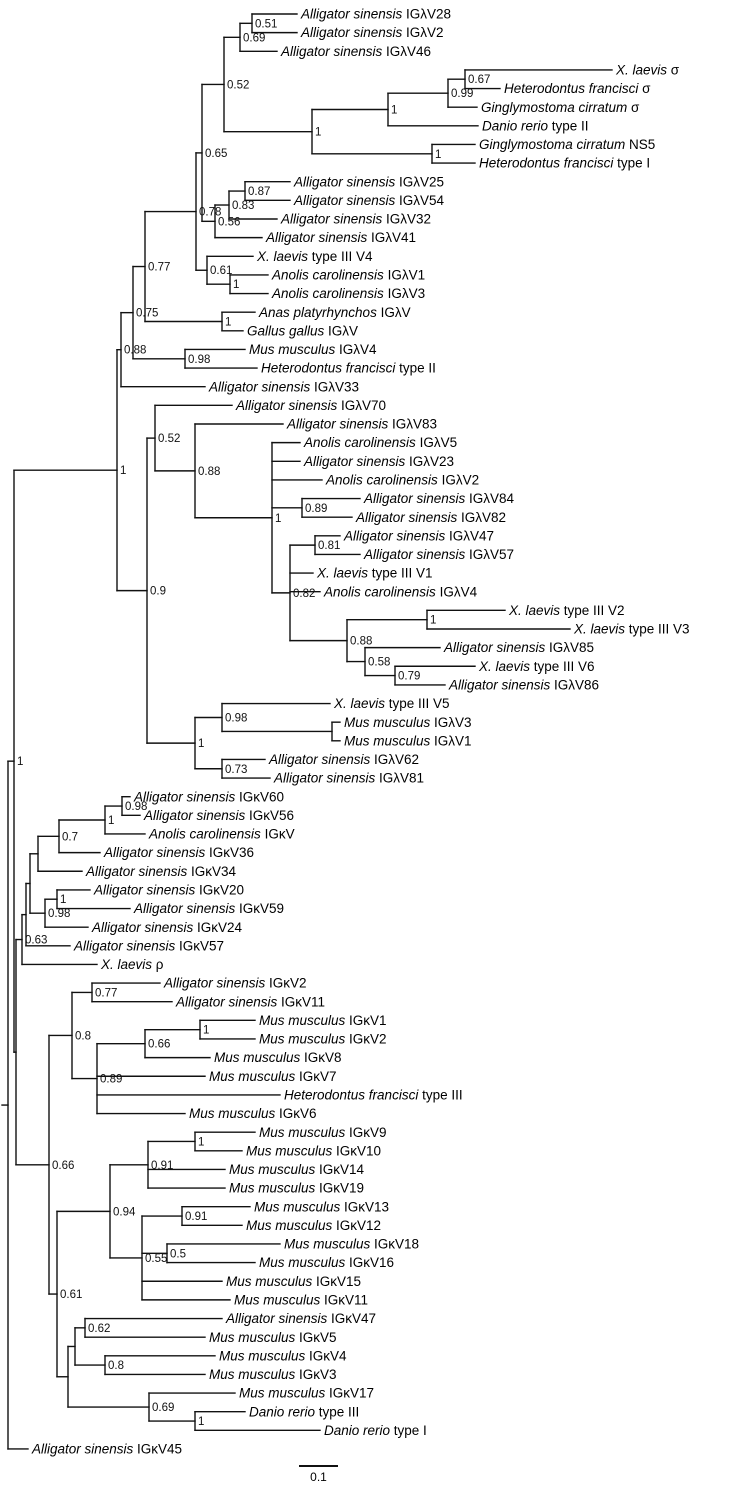 The width and height of the screenshot is (735, 1486). What do you see at coordinates (374, 573) in the screenshot?
I see `taxon-label: X. laevis type III V1` at bounding box center [374, 573].